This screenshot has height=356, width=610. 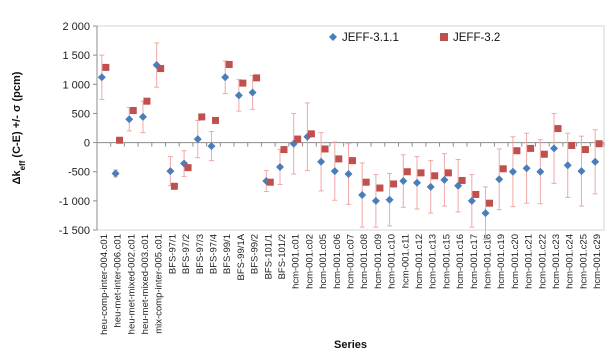 What do you see at coordinates (74, 231) in the screenshot?
I see `y-tick-label: -1 500` at bounding box center [74, 231].